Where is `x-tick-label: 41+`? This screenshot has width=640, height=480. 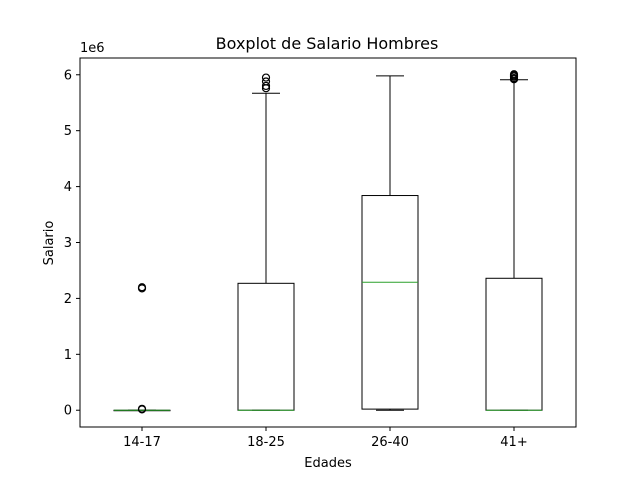 x-tick-label: 41+ is located at coordinates (513, 442).